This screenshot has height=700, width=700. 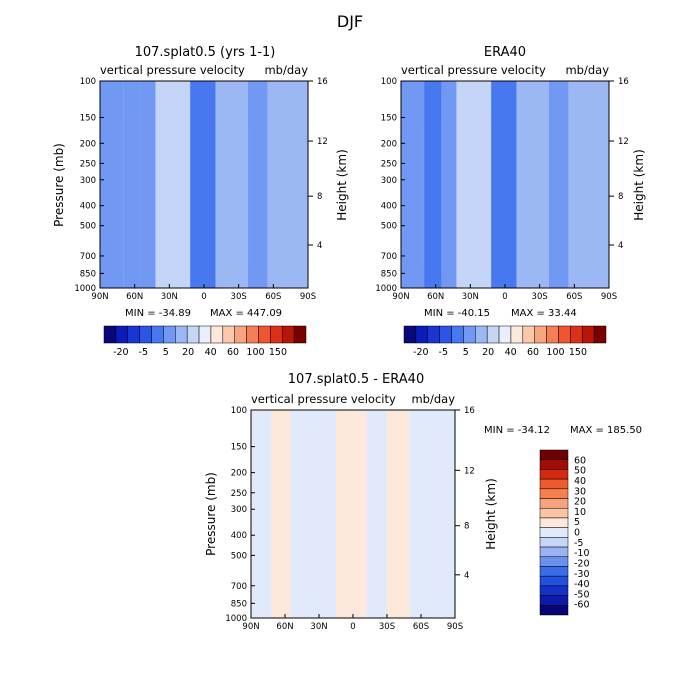 What do you see at coordinates (580, 481) in the screenshot?
I see `colorbar-label: 40` at bounding box center [580, 481].